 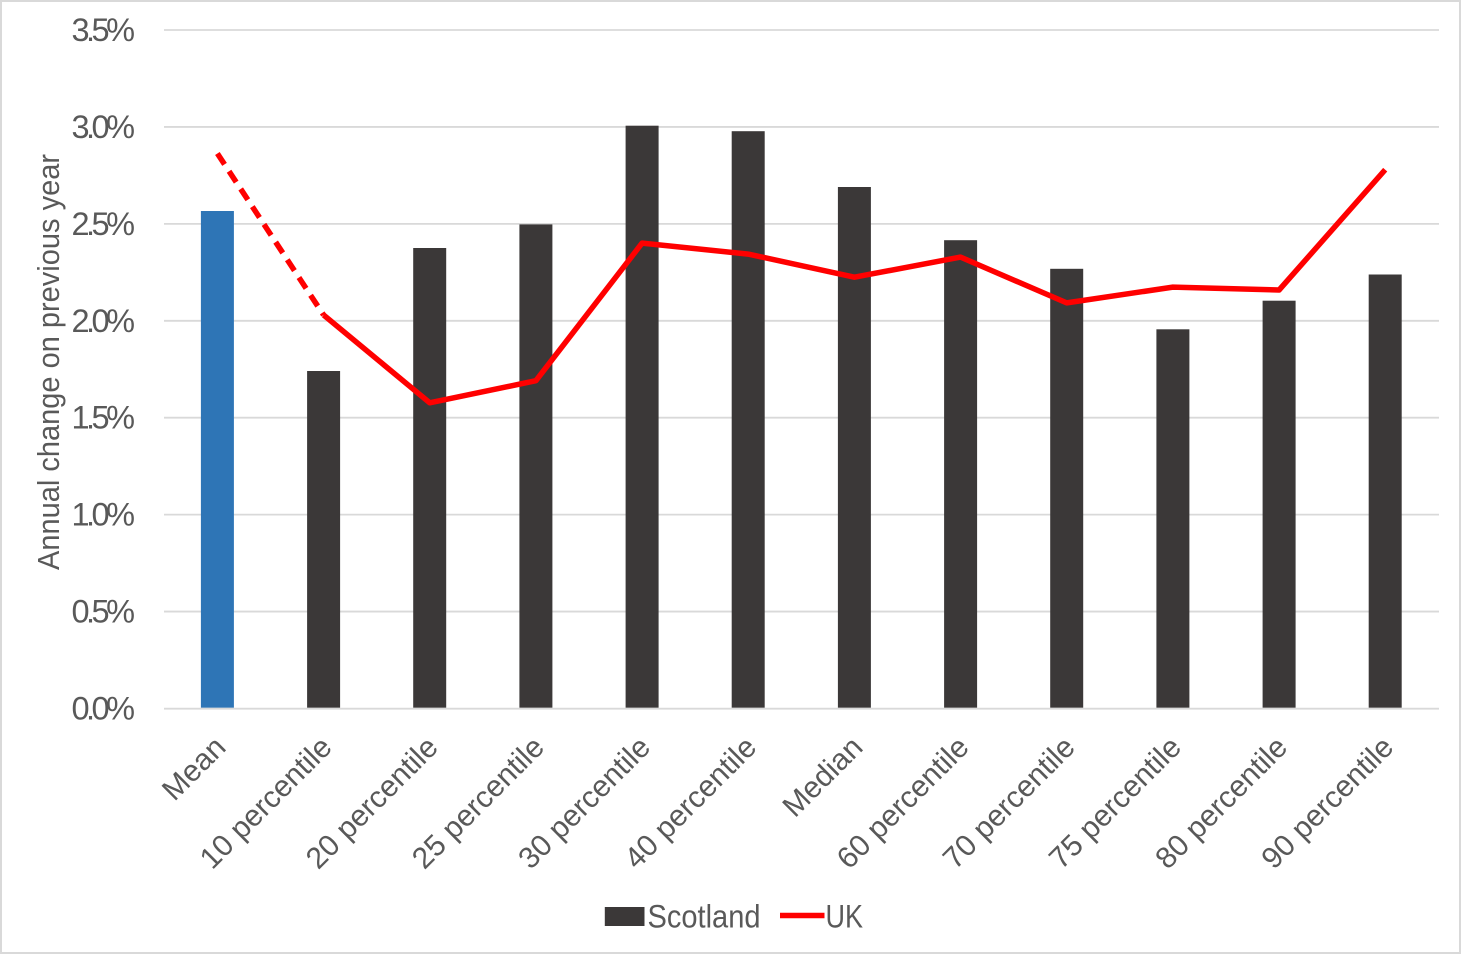 What do you see at coordinates (49, 362) in the screenshot?
I see `svg-text: Annual change on previous year` at bounding box center [49, 362].